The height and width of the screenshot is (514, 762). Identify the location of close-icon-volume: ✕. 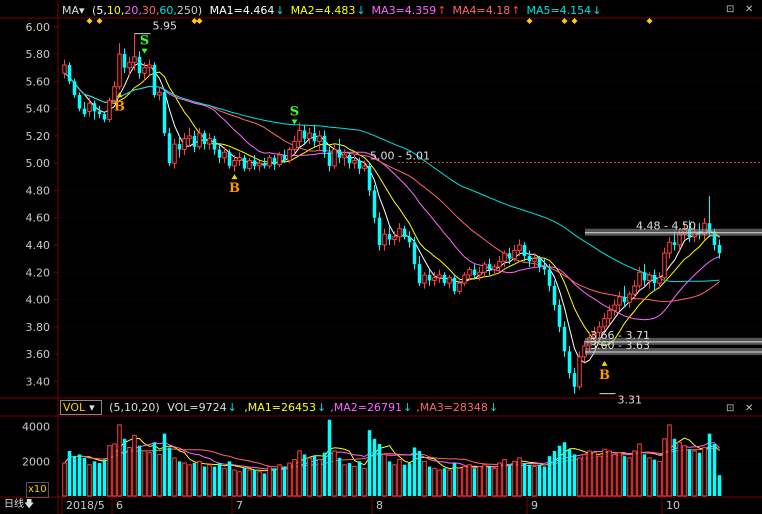
(749, 408).